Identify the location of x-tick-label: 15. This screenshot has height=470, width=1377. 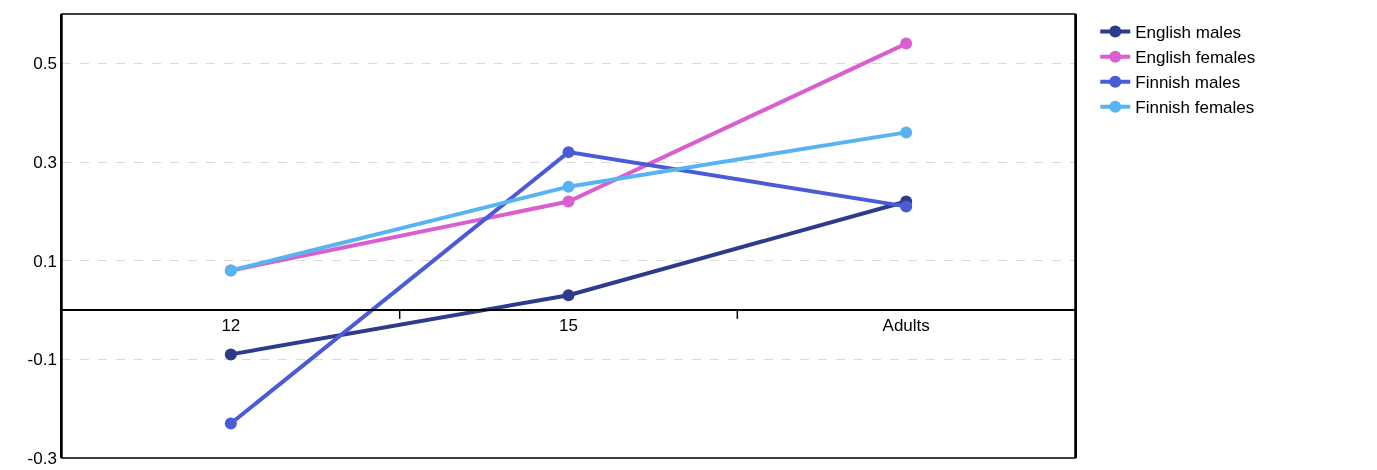
(568, 326).